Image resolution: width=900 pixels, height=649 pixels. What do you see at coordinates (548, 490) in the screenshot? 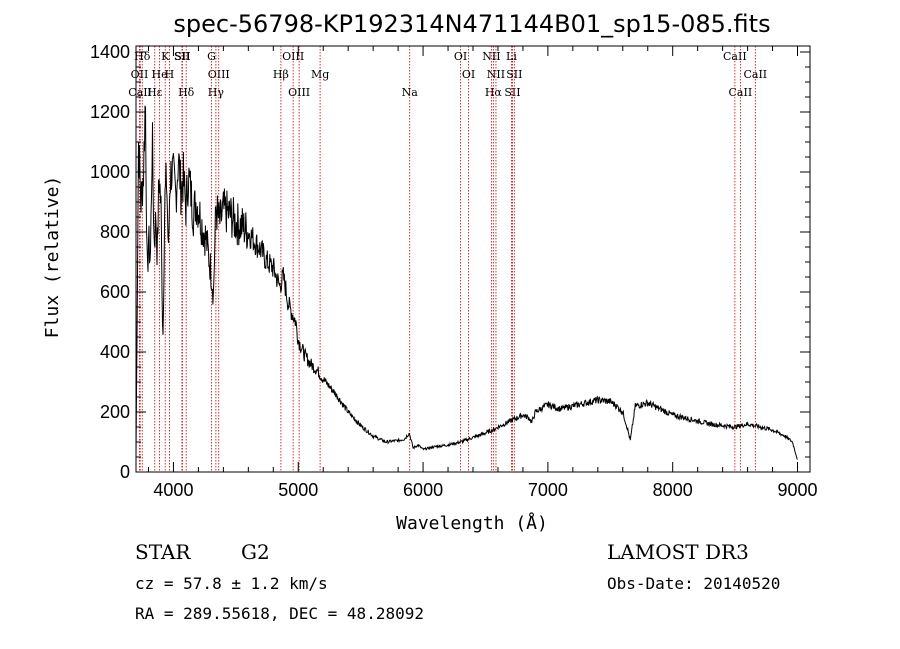
I see `x-tick-label: 7000` at bounding box center [548, 490].